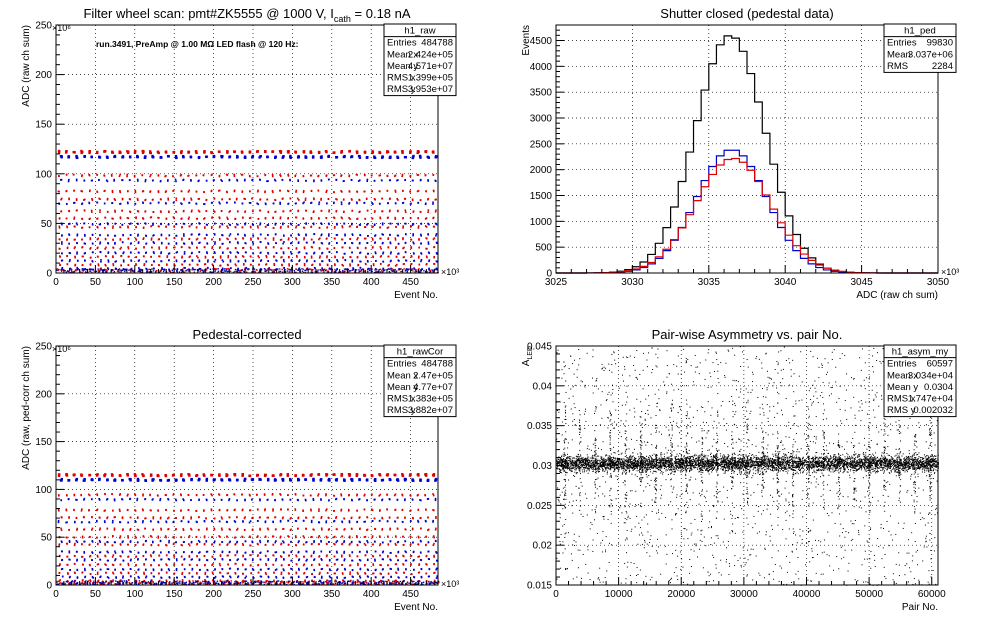 This screenshot has height=622, width=996. Describe the element at coordinates (410, 282) in the screenshot. I see `x-tick-label: 450` at that location.